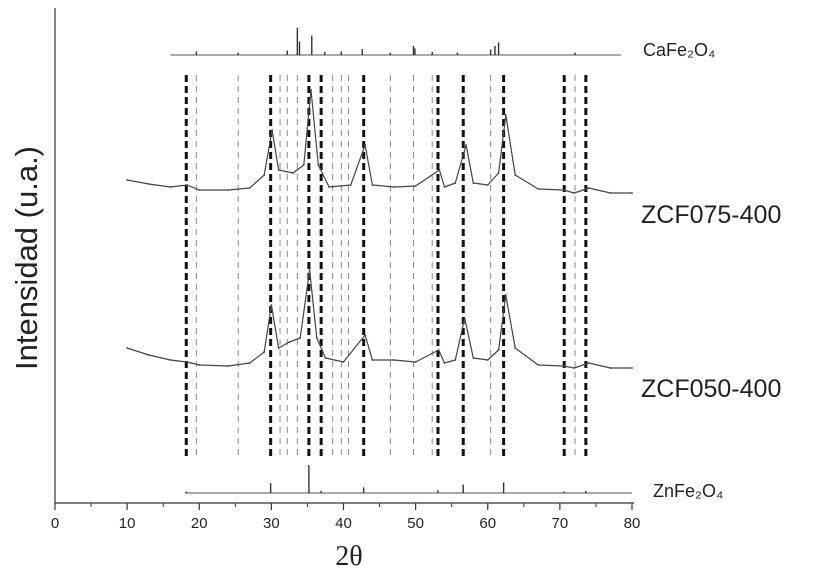 Image resolution: width=813 pixels, height=574 pixels. I want to click on ref-label-znfe2o4: ZnFe₂O₄, so click(688, 491).